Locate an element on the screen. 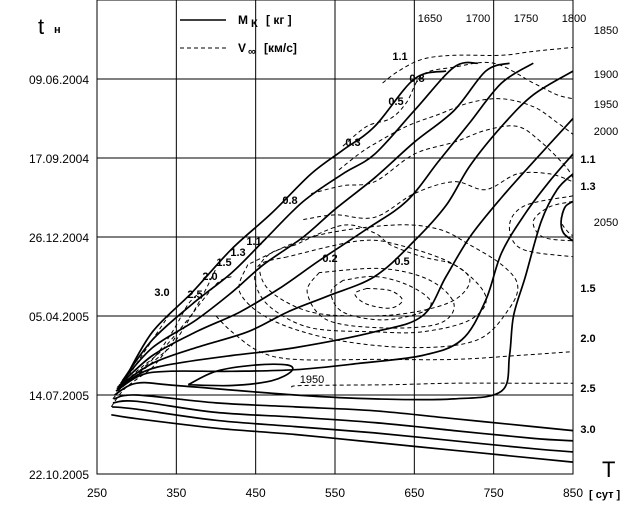  y-axis-title: t is located at coordinates (41, 26).